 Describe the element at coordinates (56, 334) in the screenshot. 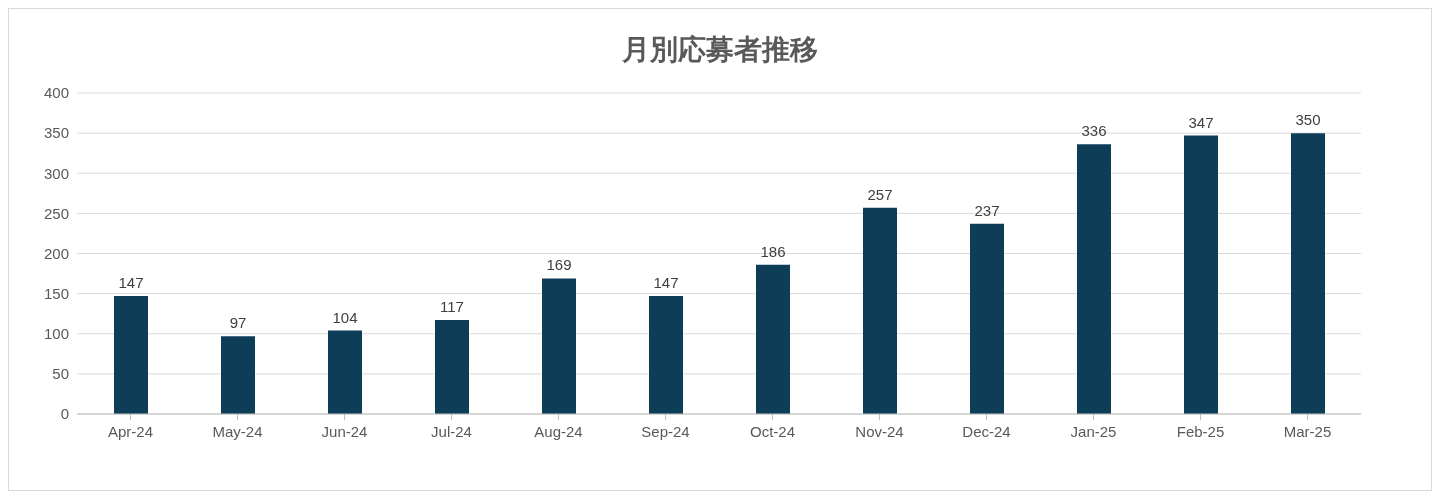

I see `y-tick-label: 100` at that location.